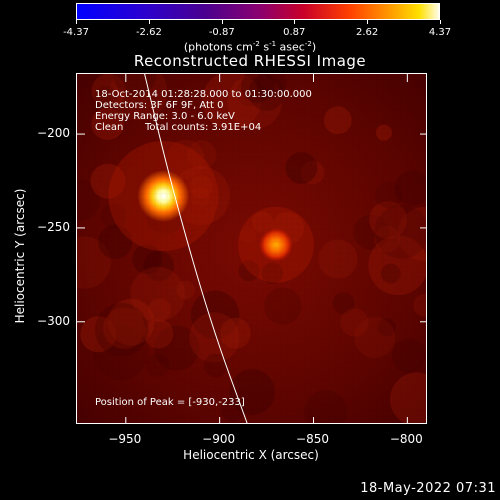 The width and height of the screenshot is (500, 500). I want to click on colorbar-tick-label: 0.87, so click(294, 32).